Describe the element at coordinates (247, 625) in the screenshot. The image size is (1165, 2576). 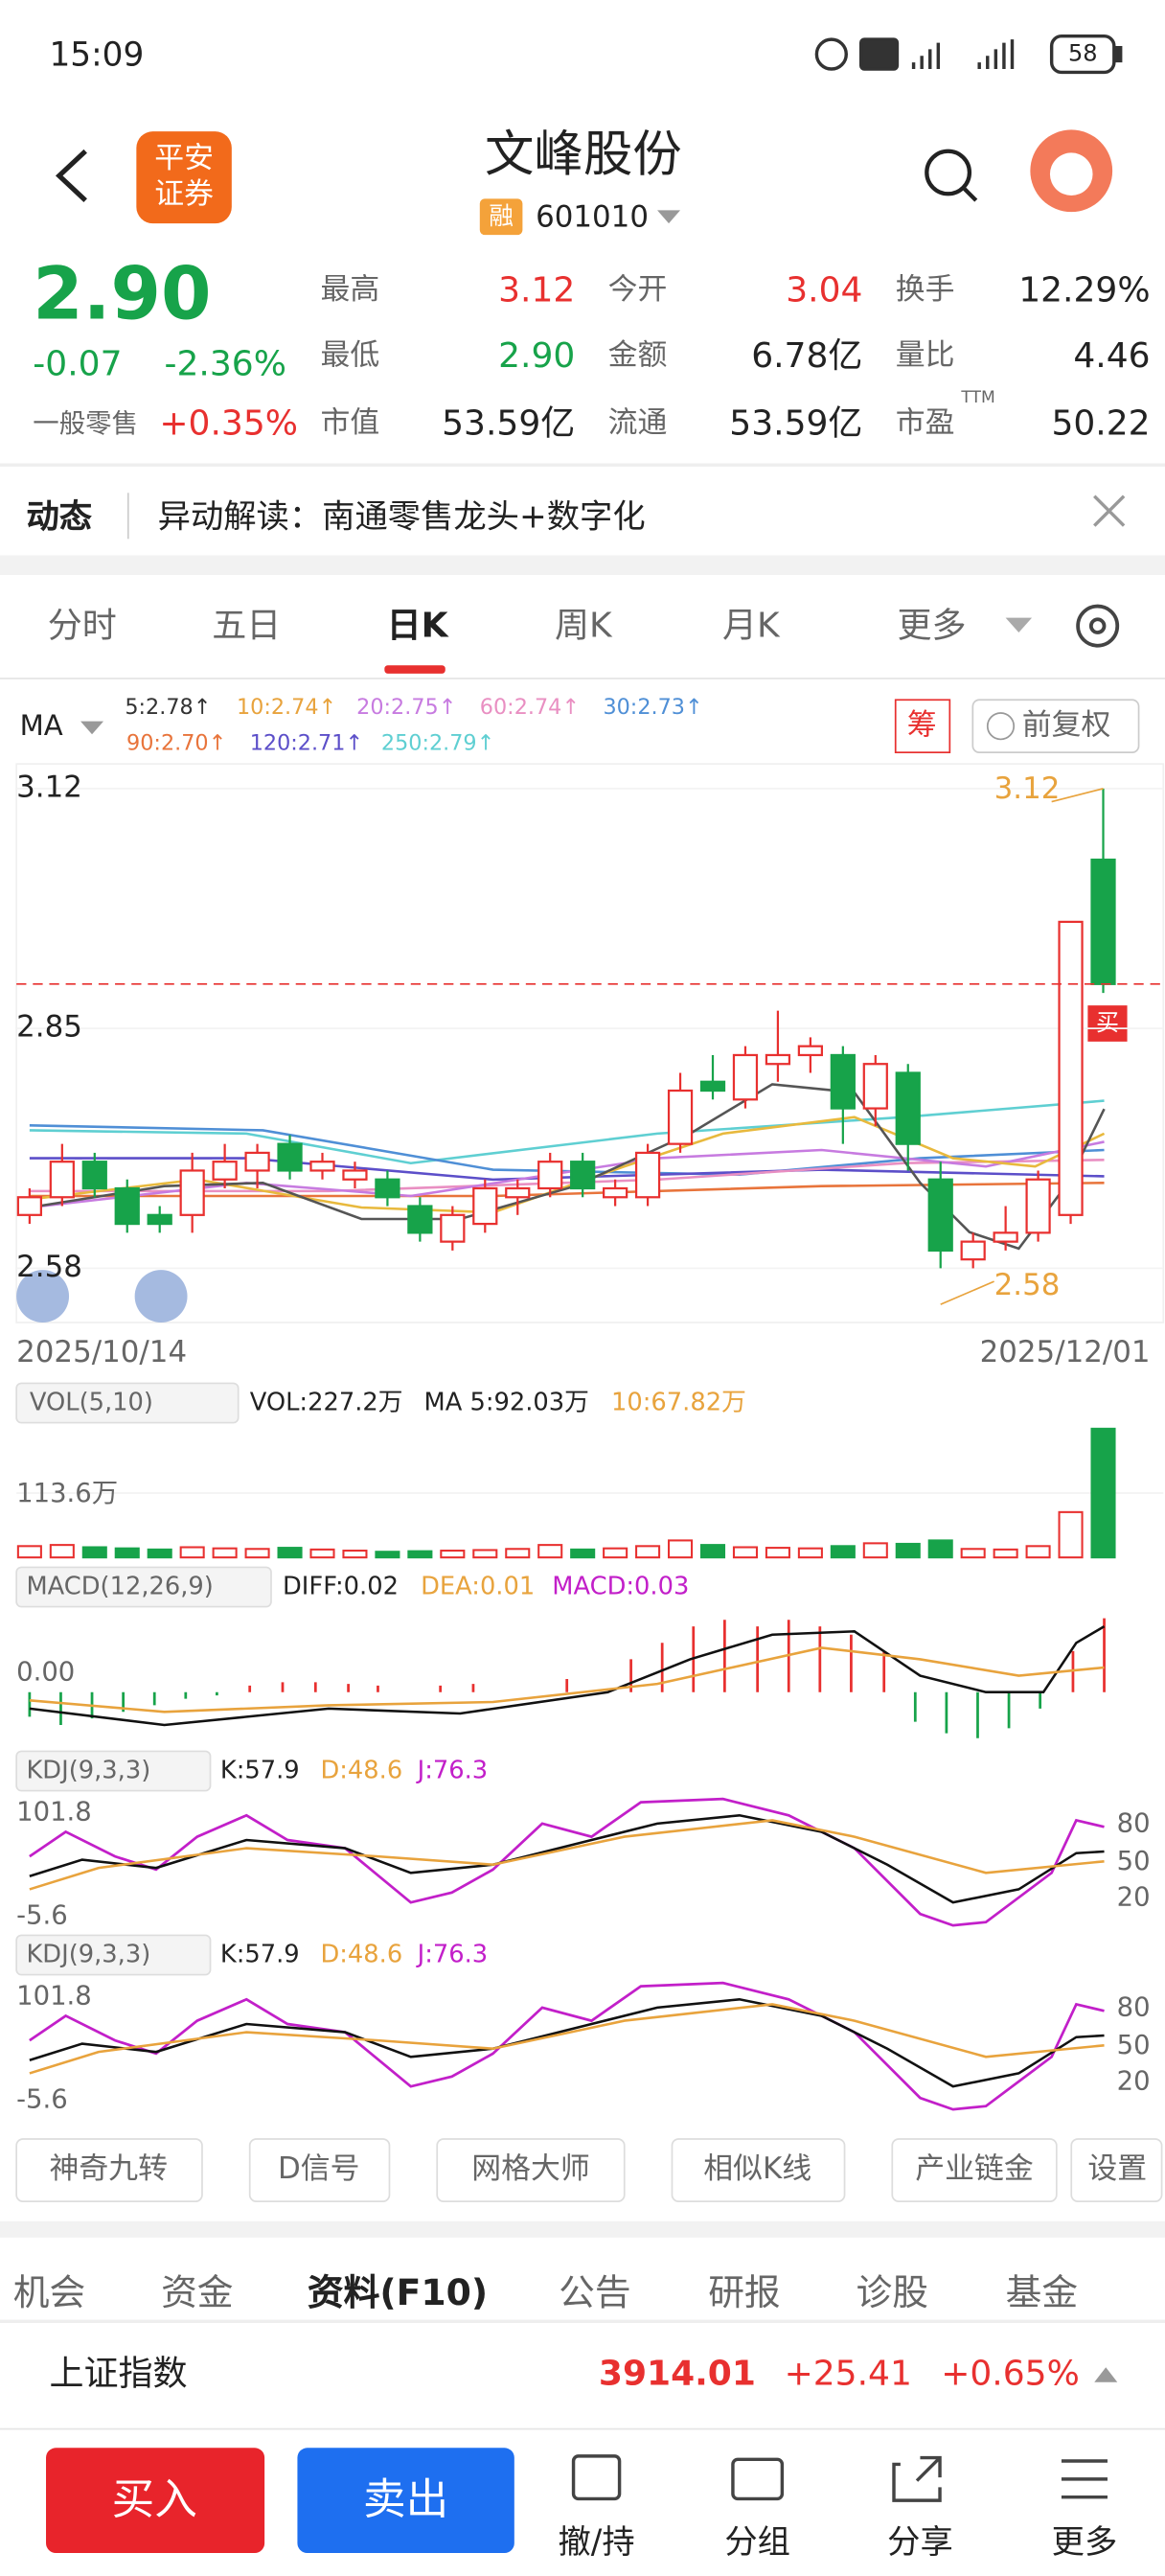
I see `tab: 五日` at that location.